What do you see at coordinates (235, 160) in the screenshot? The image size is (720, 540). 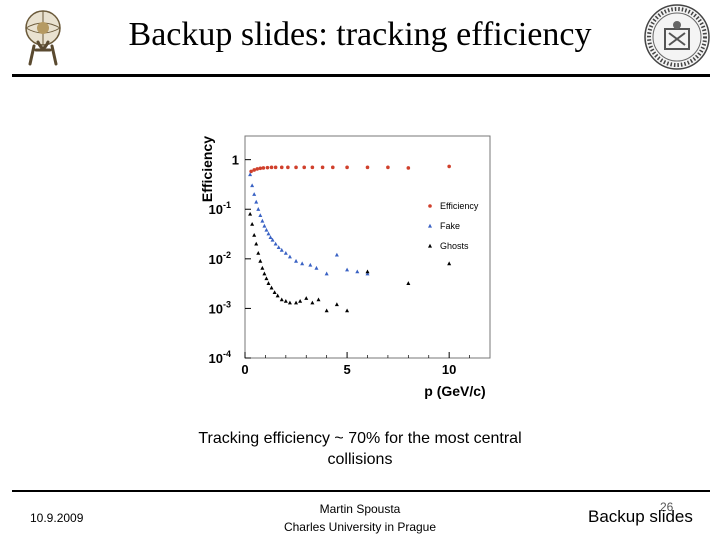 I see `y-tick-label: 1` at bounding box center [235, 160].